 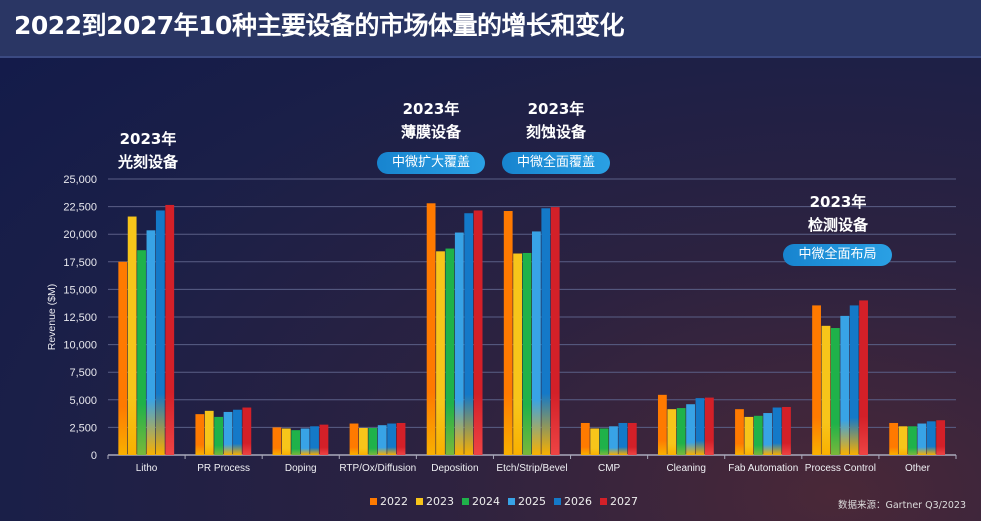 I want to click on chart-legend: 2022 2023 2024 2025 2026 2027, so click(x=504, y=501).